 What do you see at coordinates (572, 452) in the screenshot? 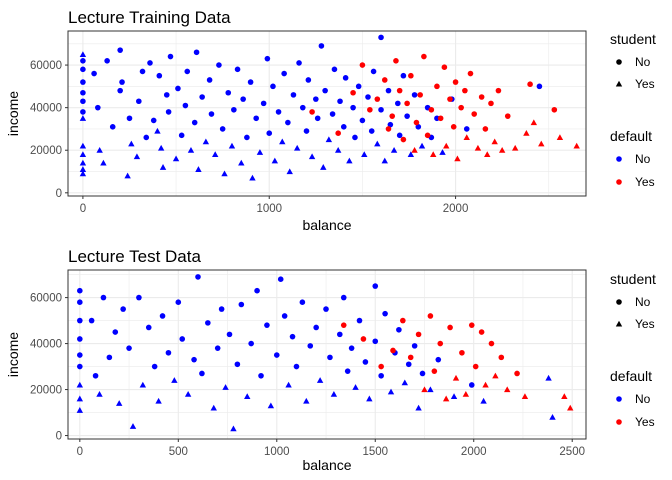
I see `x-tick-label: 2500` at bounding box center [572, 452].